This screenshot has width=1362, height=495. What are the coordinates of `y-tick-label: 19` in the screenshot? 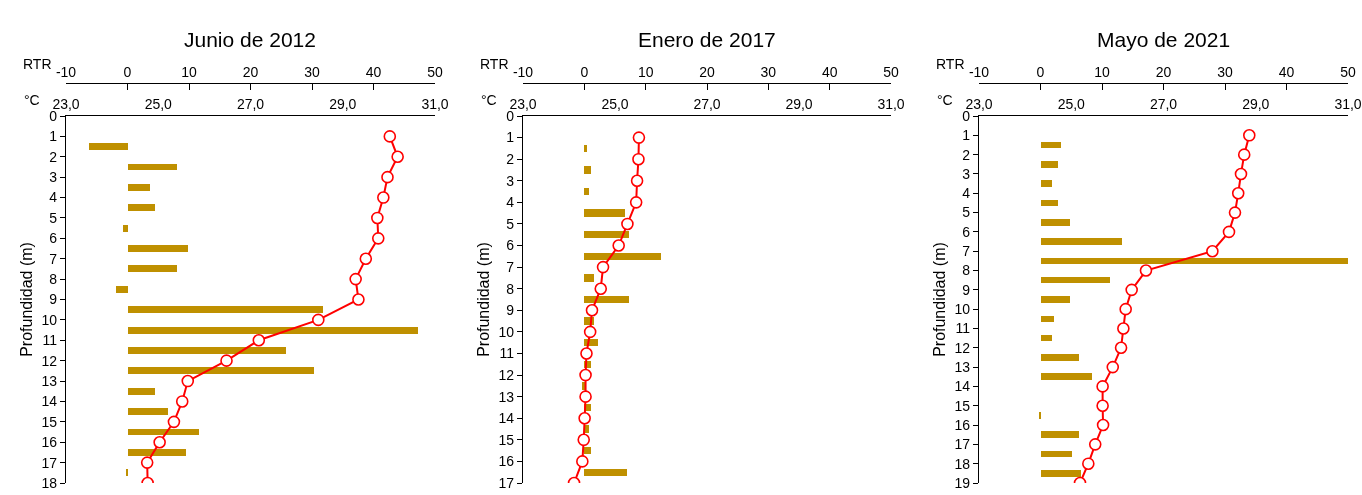 It's located at (962, 482).